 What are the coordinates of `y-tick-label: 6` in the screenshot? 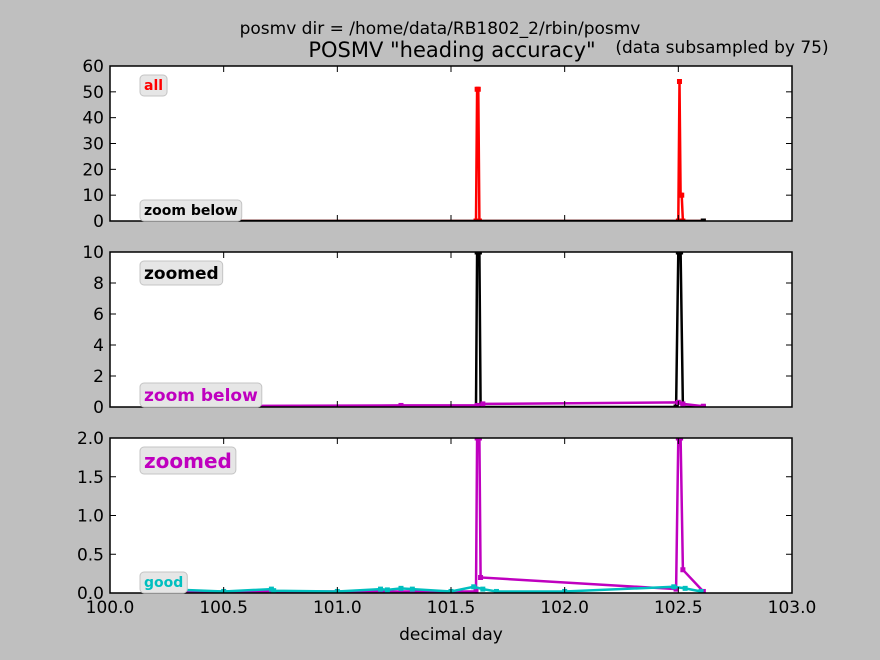 It's located at (98, 315).